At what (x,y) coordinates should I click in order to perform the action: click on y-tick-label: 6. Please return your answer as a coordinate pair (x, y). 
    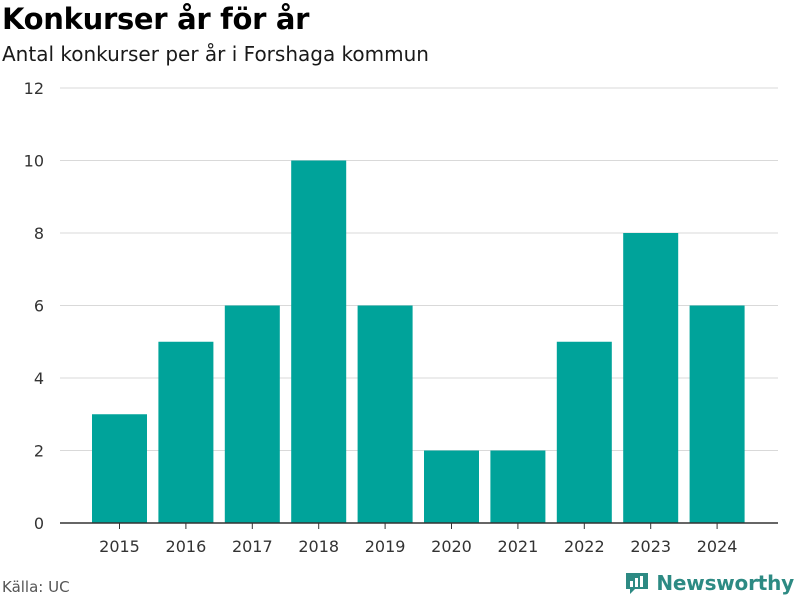
    Looking at the image, I should click on (39, 306).